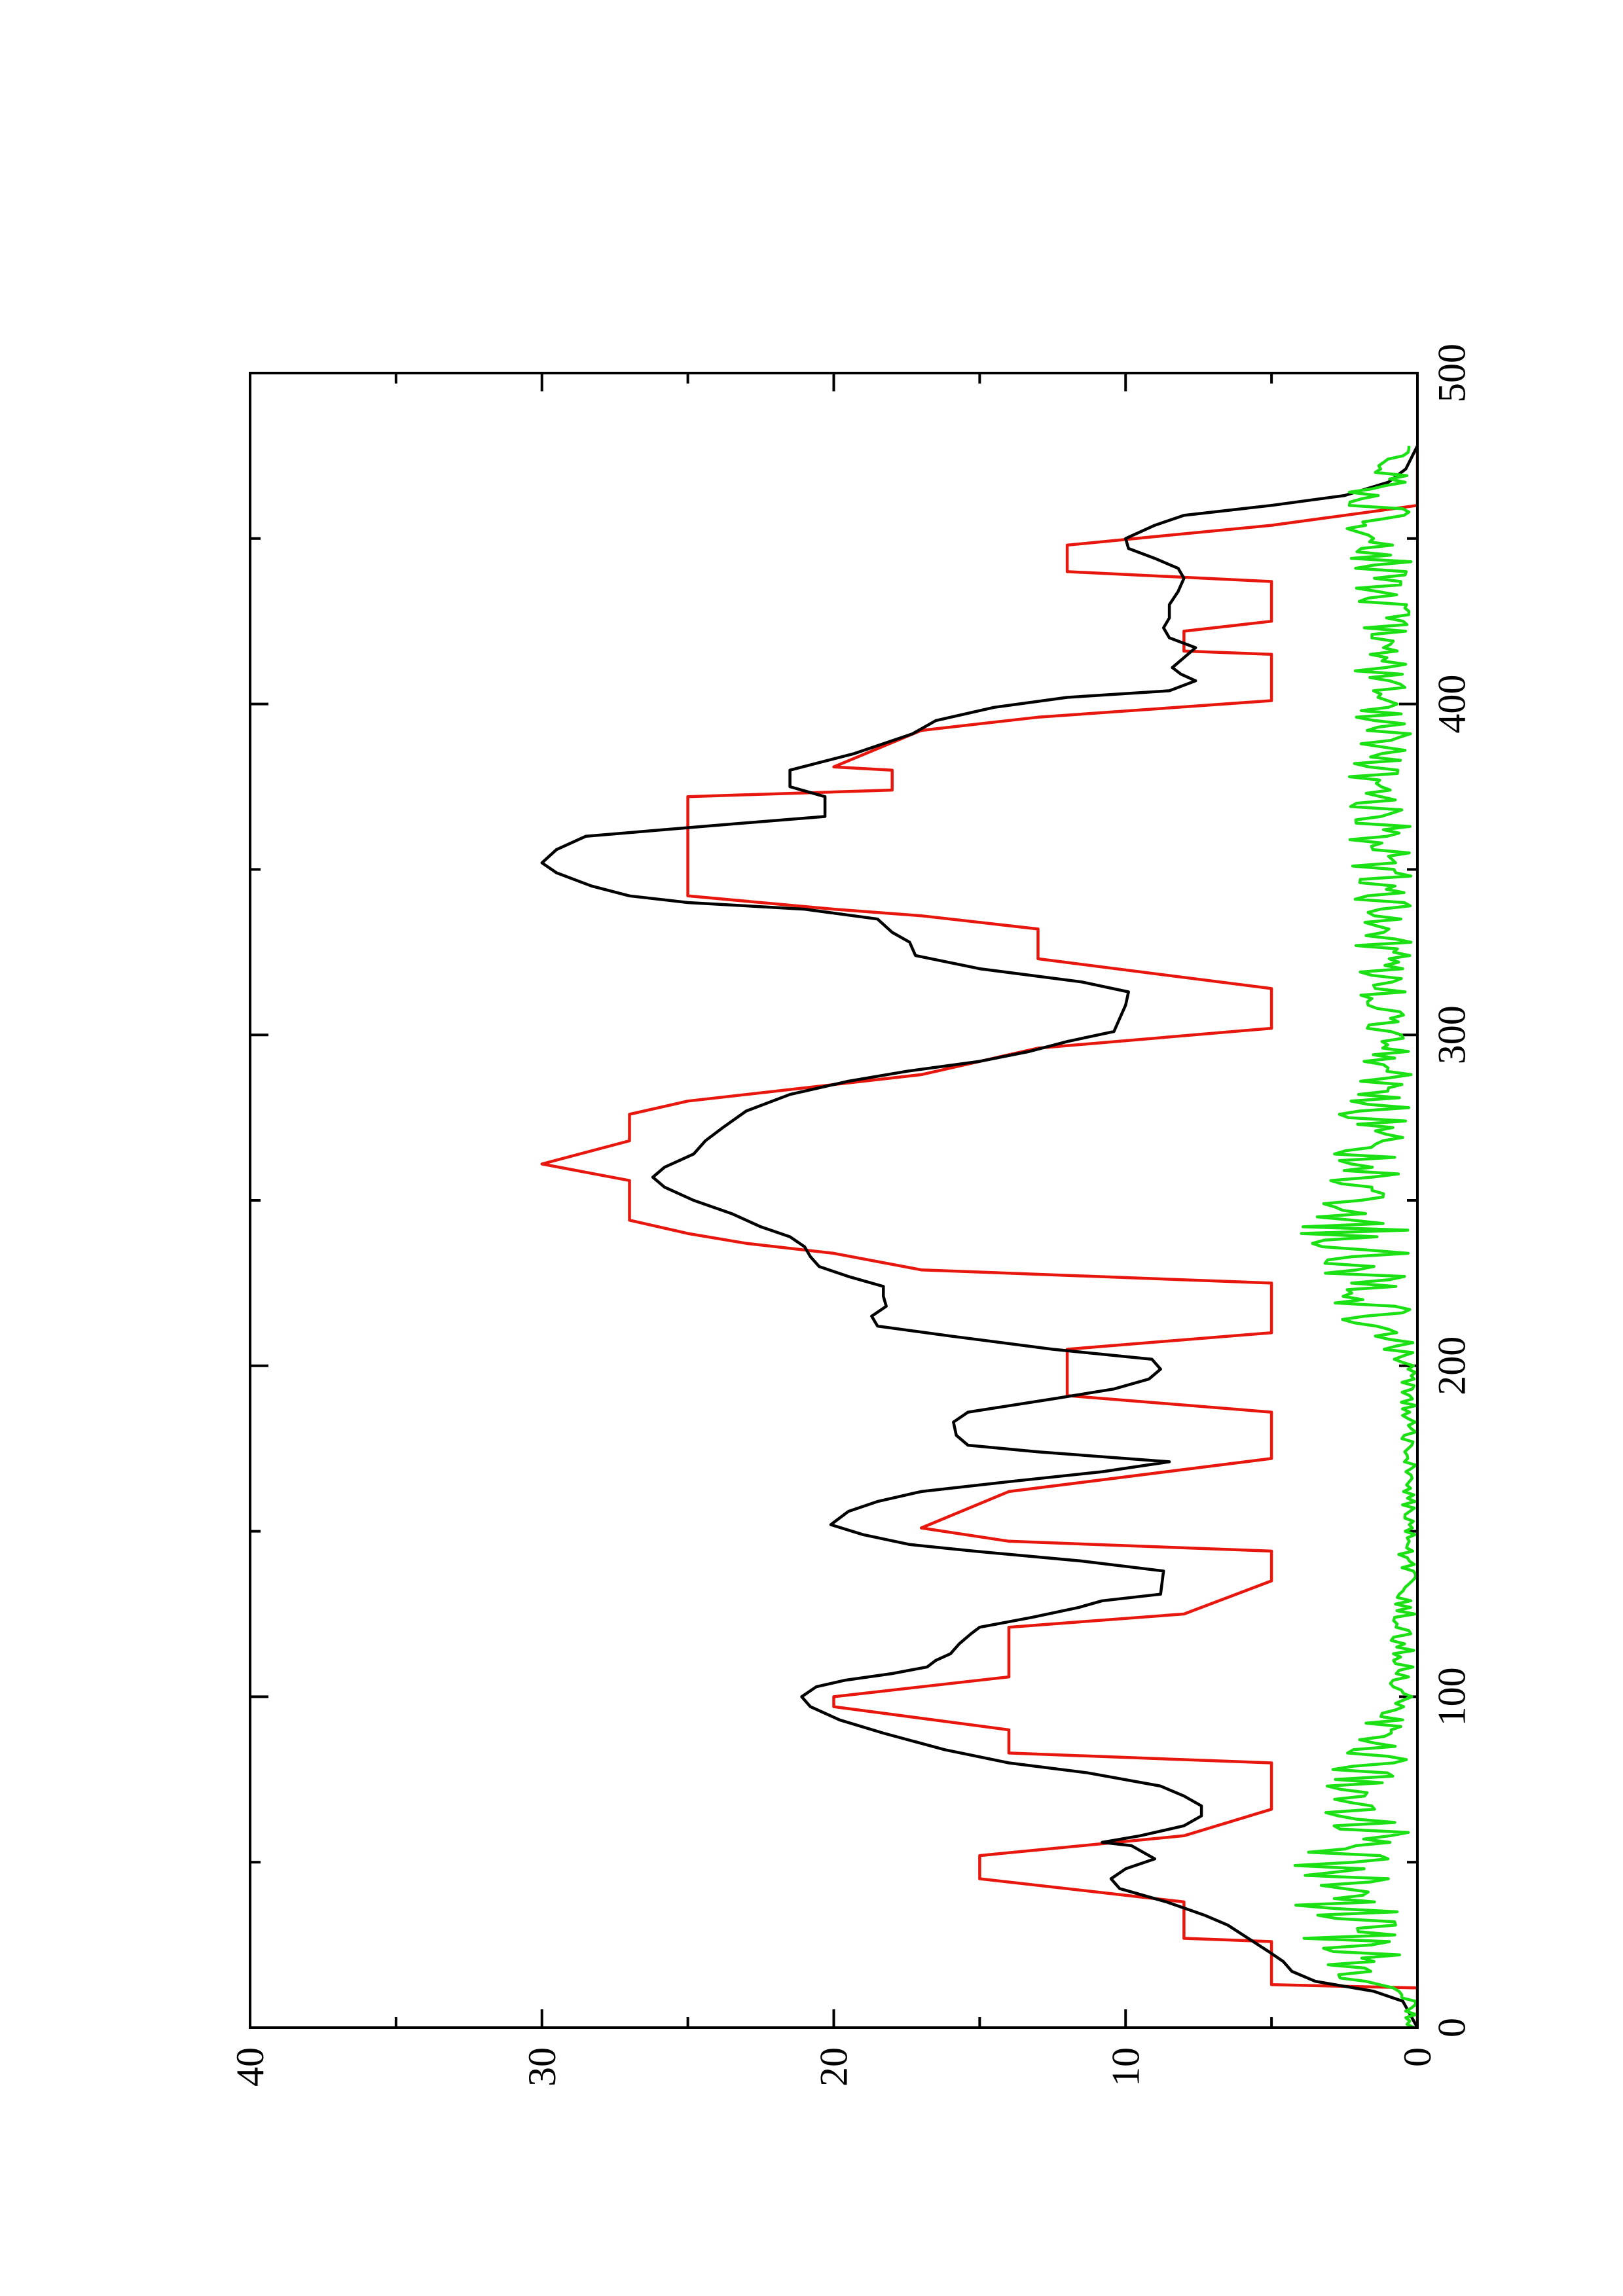  I want to click on x-tick-label: 300, so click(1451, 1034).